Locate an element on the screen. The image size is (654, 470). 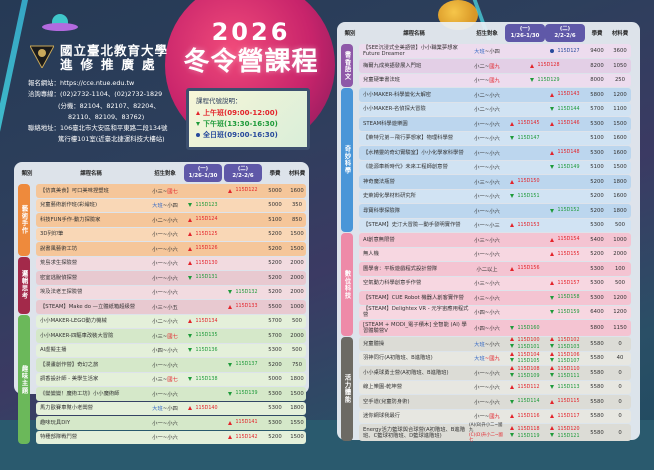
table-row: 小小MAKER-名偵探大冒險 小二~小六 115D144 5700 1100 is located at coordinates (488, 110).